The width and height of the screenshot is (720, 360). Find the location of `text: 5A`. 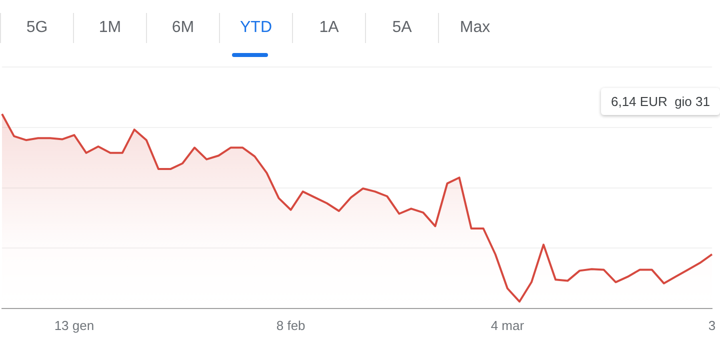

text: 5A is located at coordinates (402, 28).